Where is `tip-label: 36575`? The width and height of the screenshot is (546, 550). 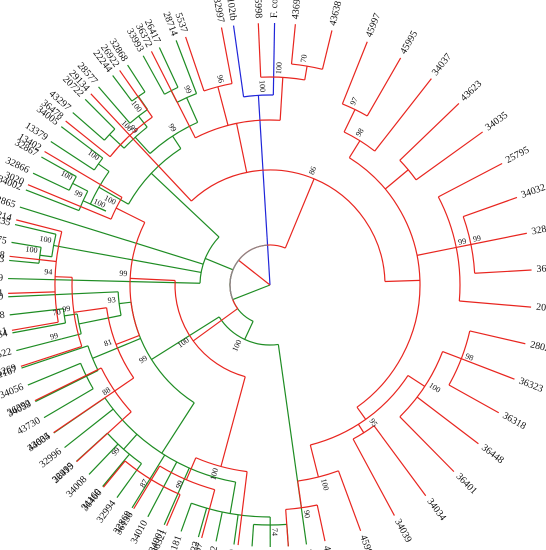 tip-label: 36575 is located at coordinates (3, 239).